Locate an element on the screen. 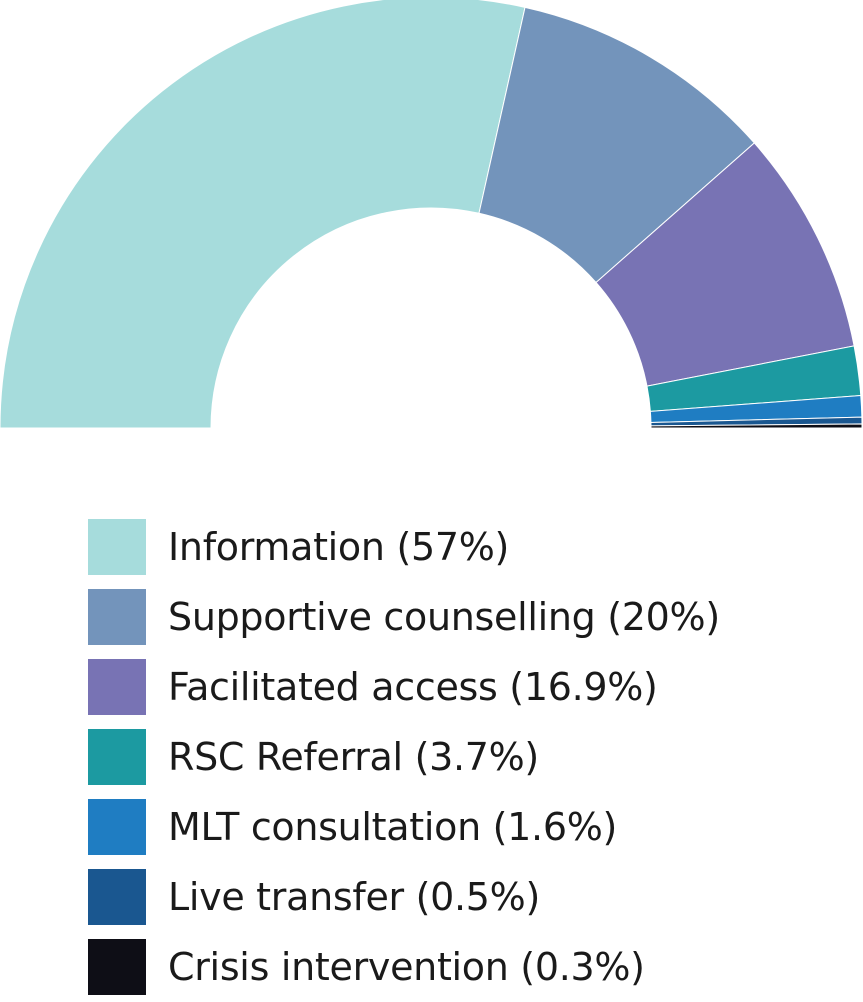 This screenshot has height=1002, width=863. legend-label-2: Facilitated access (16.9%) is located at coordinates (413, 687).